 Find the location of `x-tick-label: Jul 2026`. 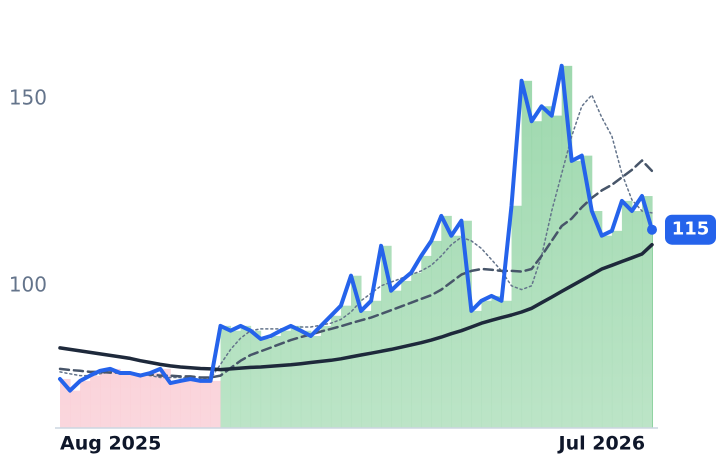

x-tick-label: Jul 2026 is located at coordinates (601, 444).